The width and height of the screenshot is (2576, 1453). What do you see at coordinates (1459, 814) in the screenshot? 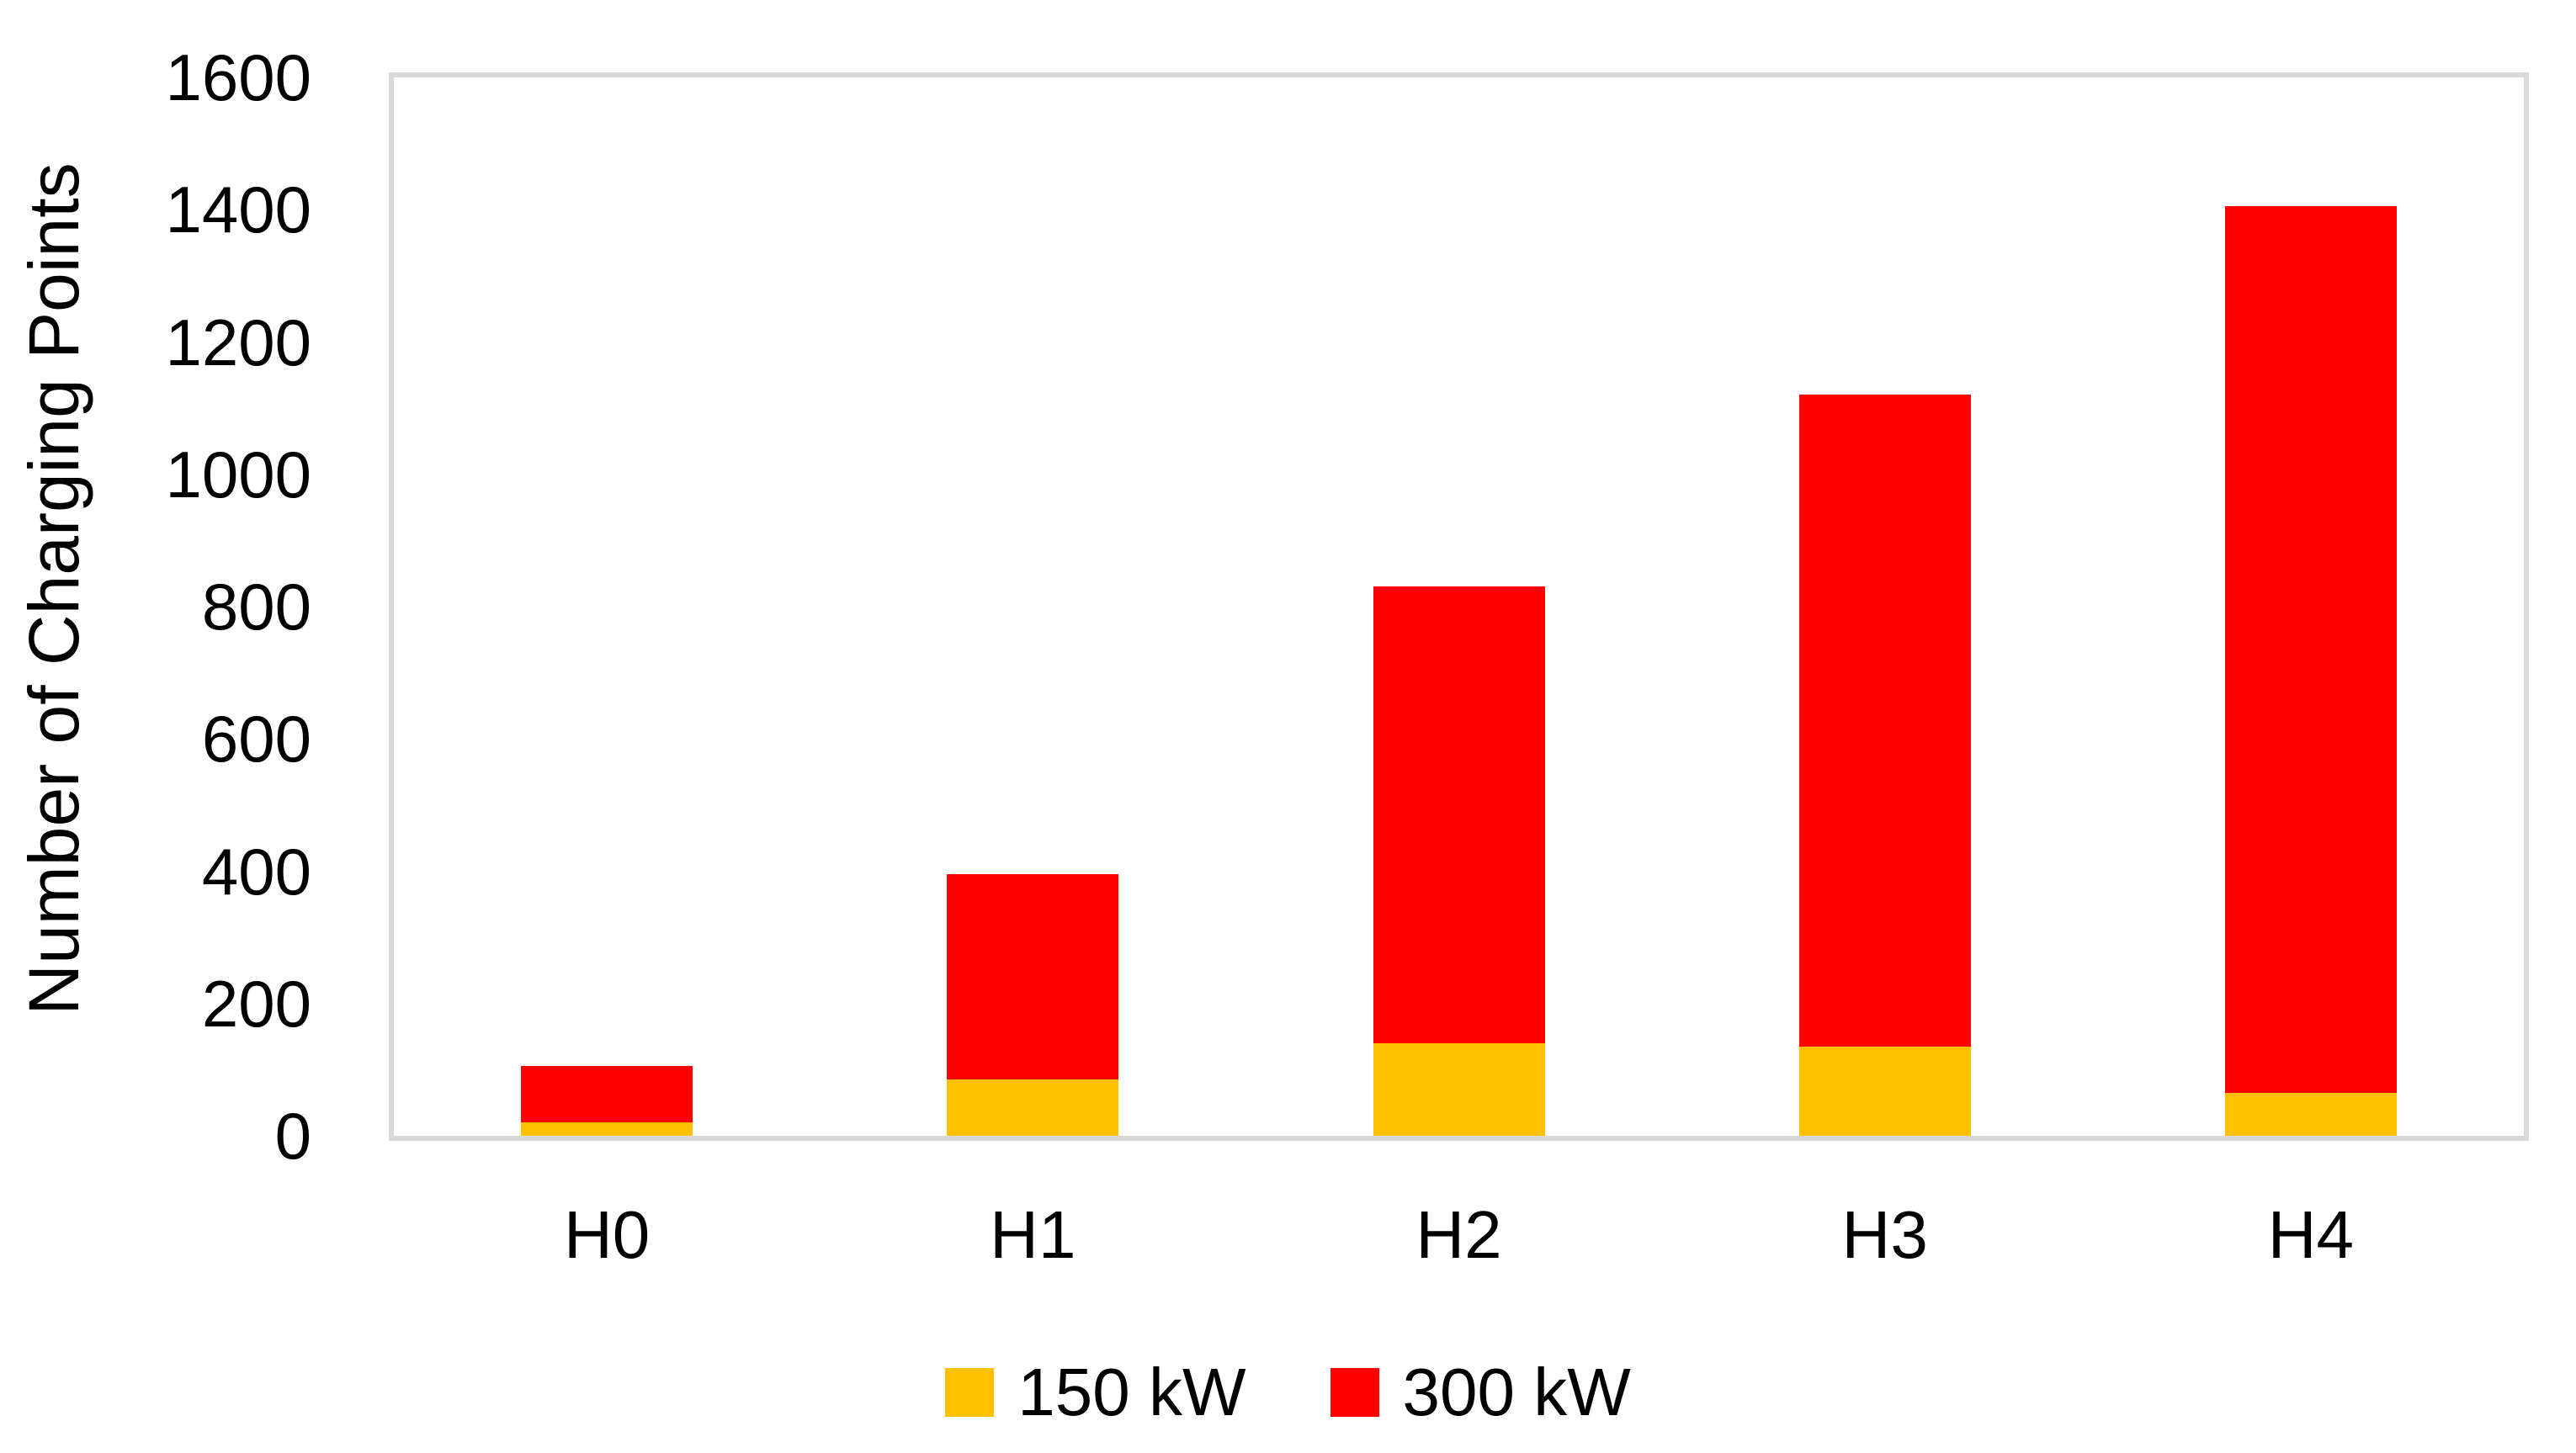
I see `bar-segment-300-kw-H2` at bounding box center [1459, 814].